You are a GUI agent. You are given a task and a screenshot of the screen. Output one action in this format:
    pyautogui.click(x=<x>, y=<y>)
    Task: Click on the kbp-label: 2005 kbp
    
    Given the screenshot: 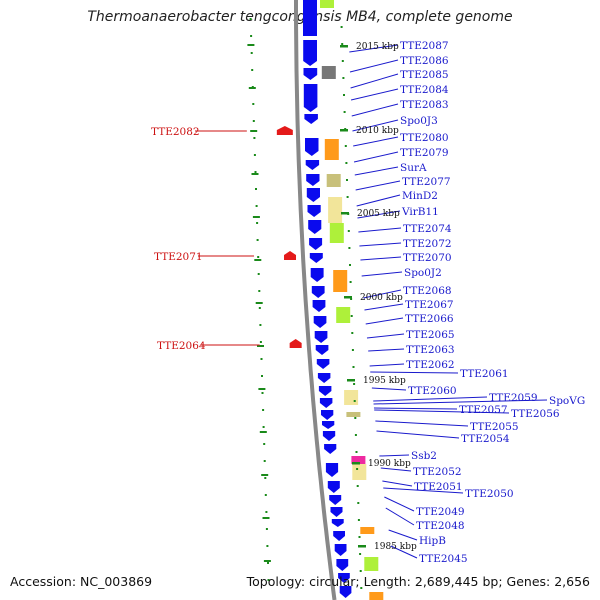 What is the action you would take?
    pyautogui.click(x=378, y=214)
    